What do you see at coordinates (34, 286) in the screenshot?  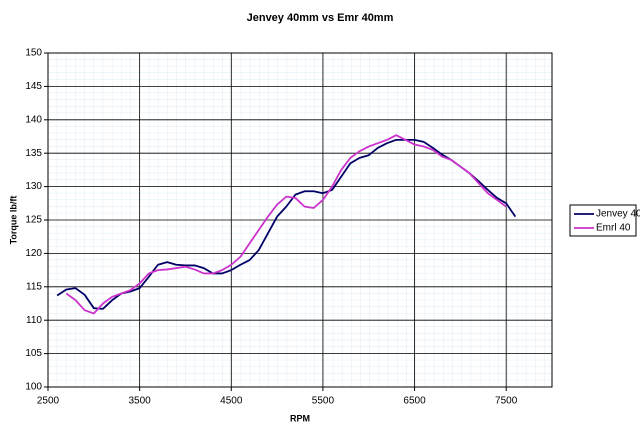 I see `y-tick-label: 115` at bounding box center [34, 286].